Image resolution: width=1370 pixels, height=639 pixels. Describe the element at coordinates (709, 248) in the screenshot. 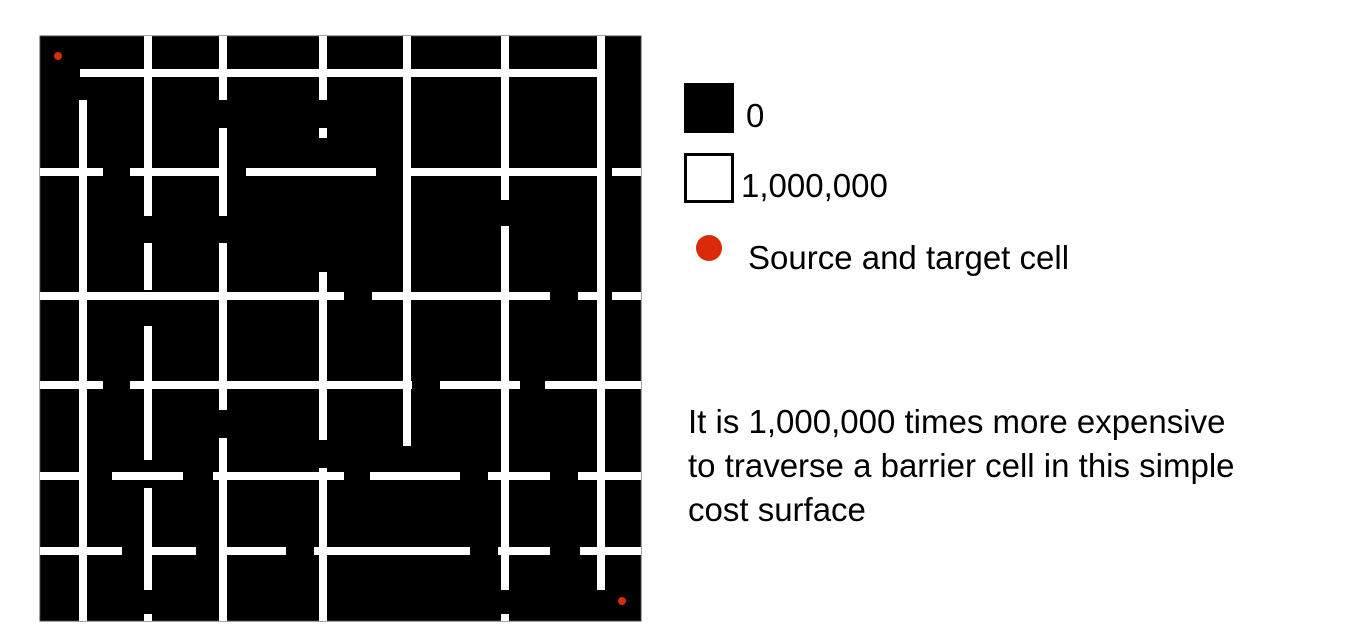

I see `legend-red-dot-icon` at that location.